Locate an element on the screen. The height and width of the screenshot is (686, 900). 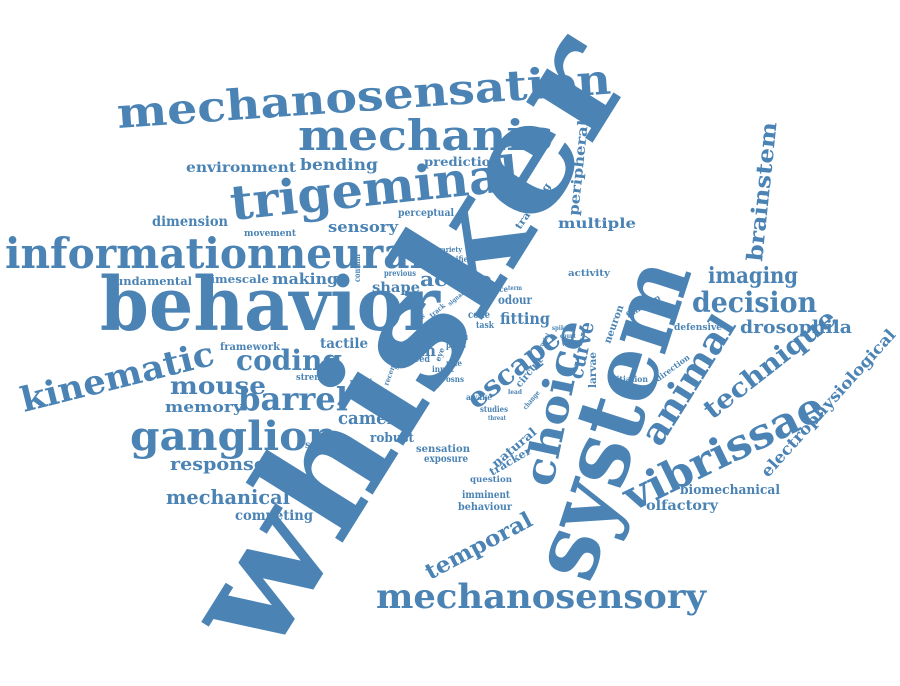
word-memory: memory is located at coordinates (204, 407).